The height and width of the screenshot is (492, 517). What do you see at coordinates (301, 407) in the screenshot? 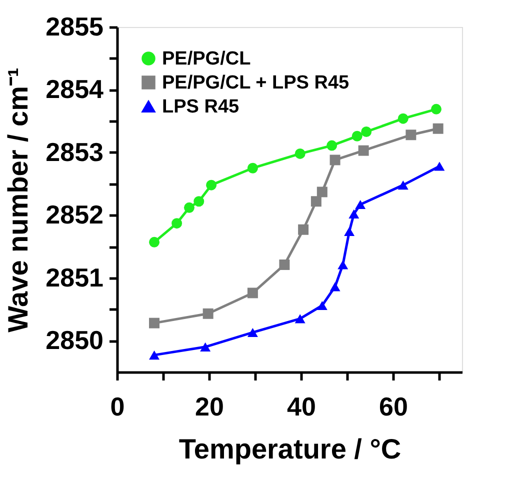
I see `x-tick-label: 40` at bounding box center [301, 407].